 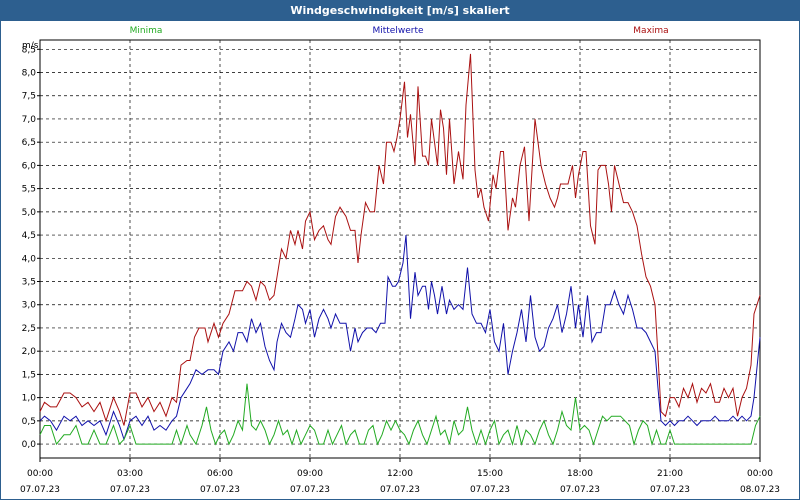 I want to click on x-tick-time-label: 15:00, so click(x=490, y=474).